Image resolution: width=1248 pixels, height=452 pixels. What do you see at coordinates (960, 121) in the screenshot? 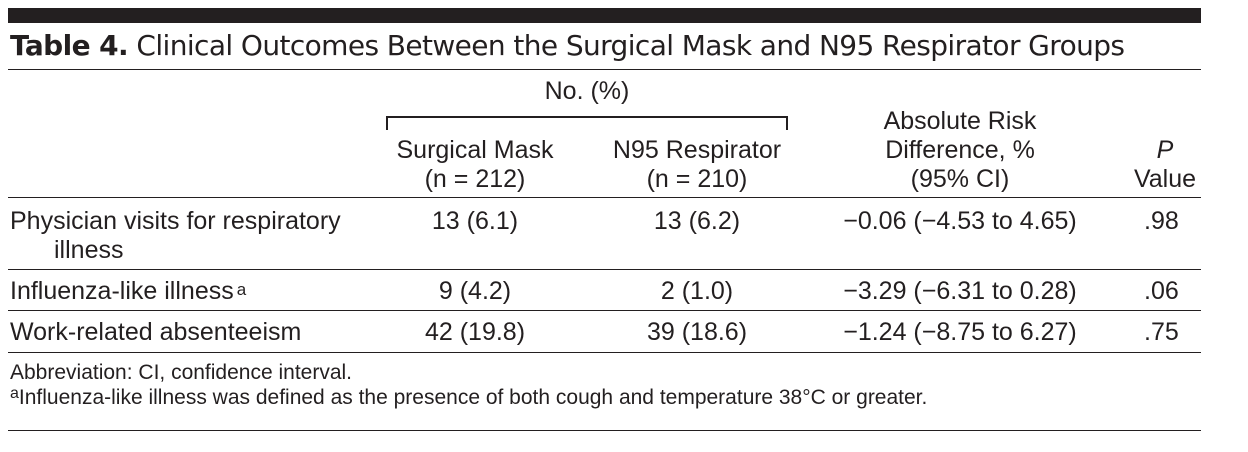
I see `col-header-ard-line1: Absolute Risk` at bounding box center [960, 121].